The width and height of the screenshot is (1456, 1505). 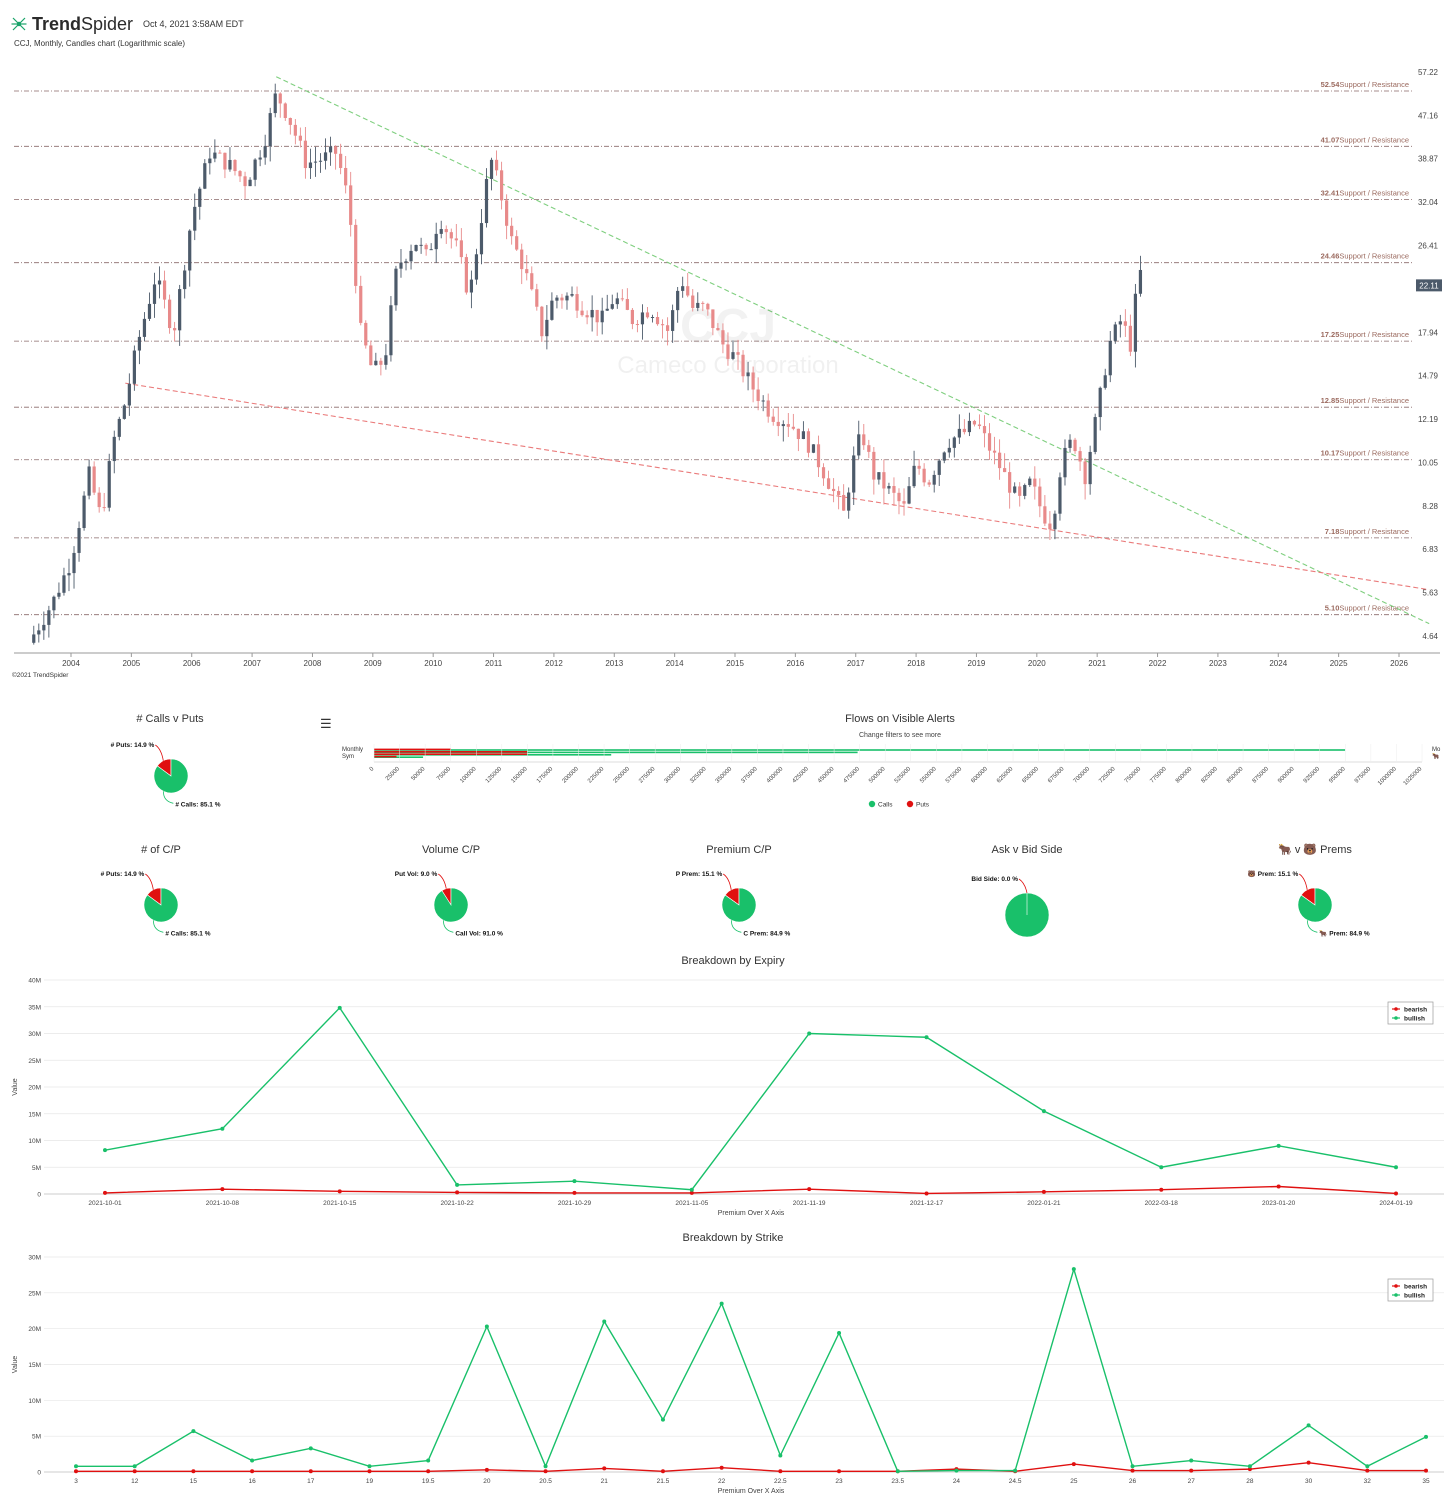 What do you see at coordinates (19, 24) in the screenshot?
I see `trendspider-web-icon` at bounding box center [19, 24].